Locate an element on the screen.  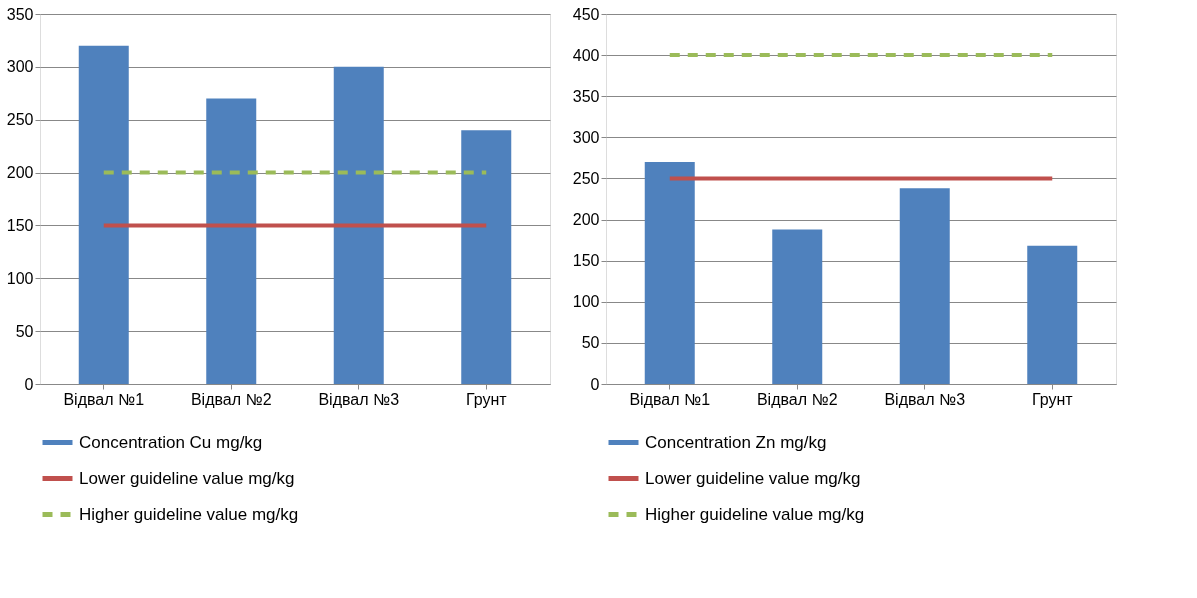
y-tick-label: 450 is located at coordinates (586, 14).